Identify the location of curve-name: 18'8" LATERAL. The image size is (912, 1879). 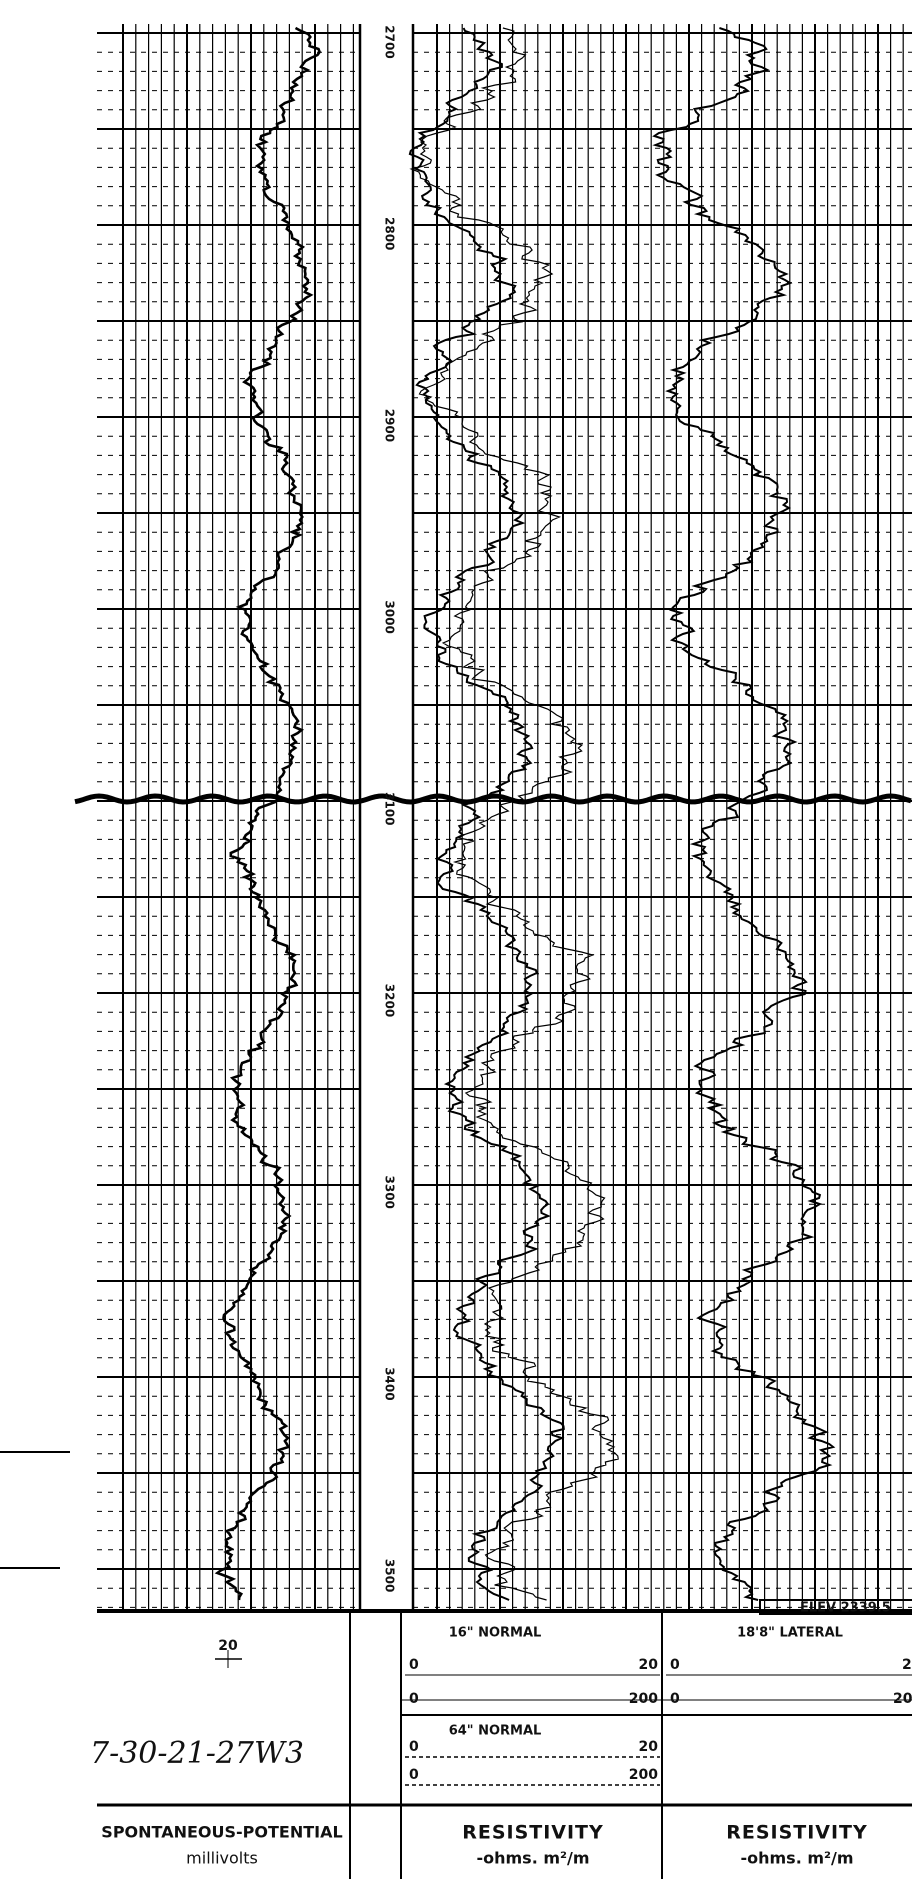
(790, 1633).